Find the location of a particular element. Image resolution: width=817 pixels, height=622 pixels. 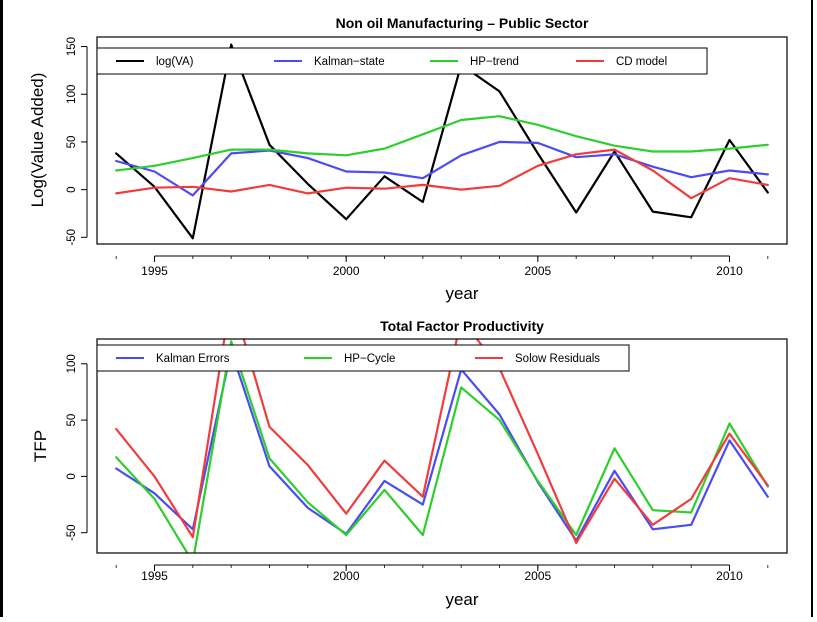

series-line-hp-trend is located at coordinates (442, 143).